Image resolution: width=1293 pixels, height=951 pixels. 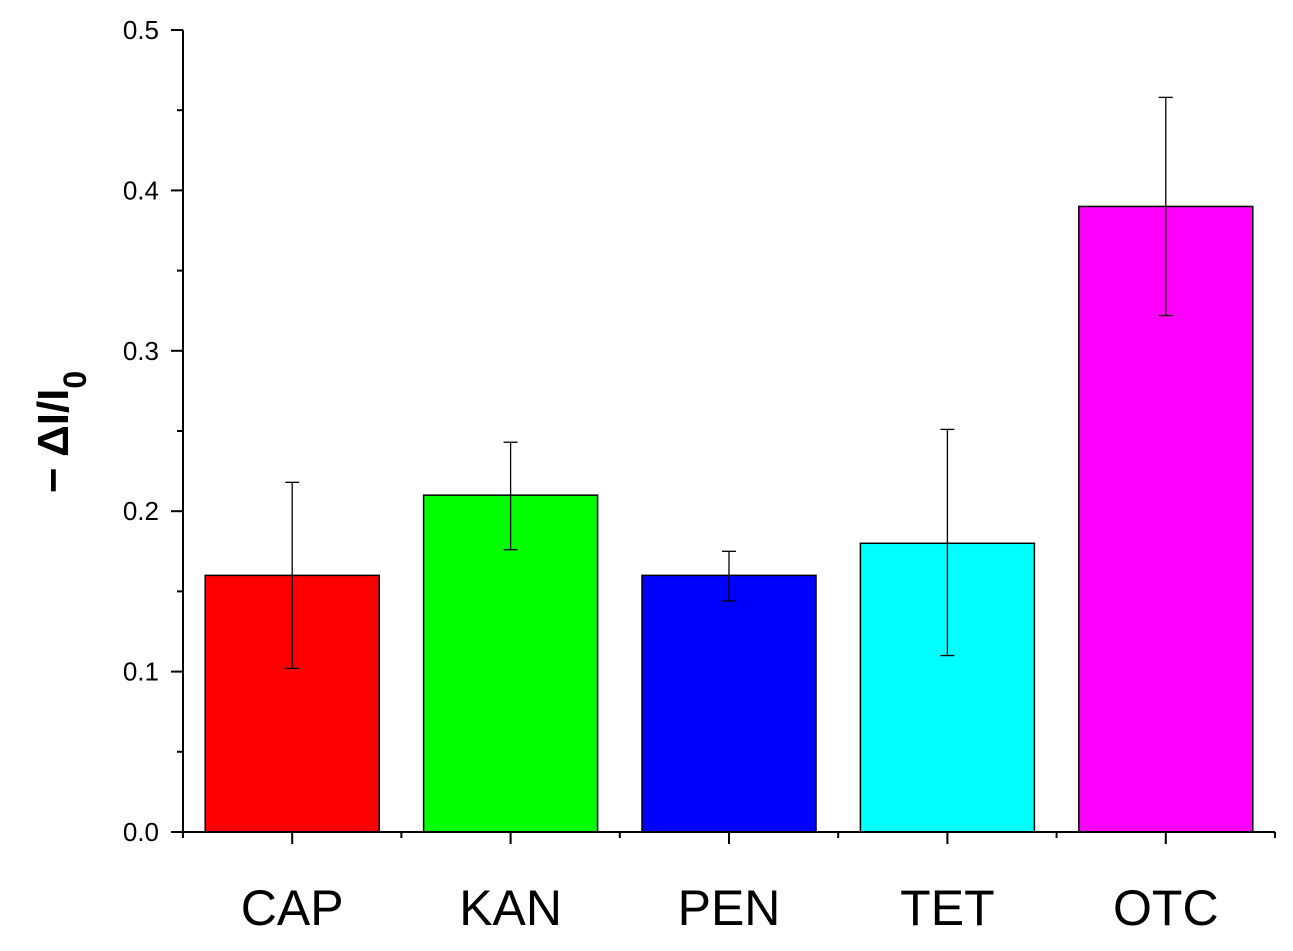 What do you see at coordinates (141, 511) in the screenshot?
I see `y-tick-label: 0.2` at bounding box center [141, 511].